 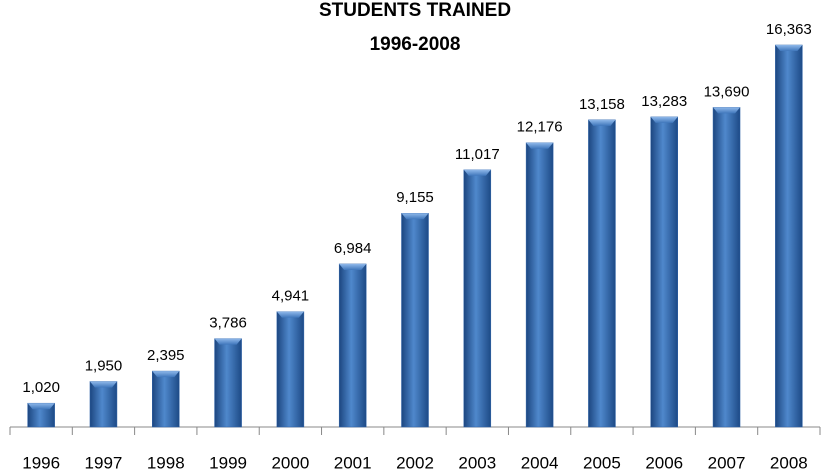 I want to click on chart-subtitle: 1996-2008, so click(x=415, y=44).